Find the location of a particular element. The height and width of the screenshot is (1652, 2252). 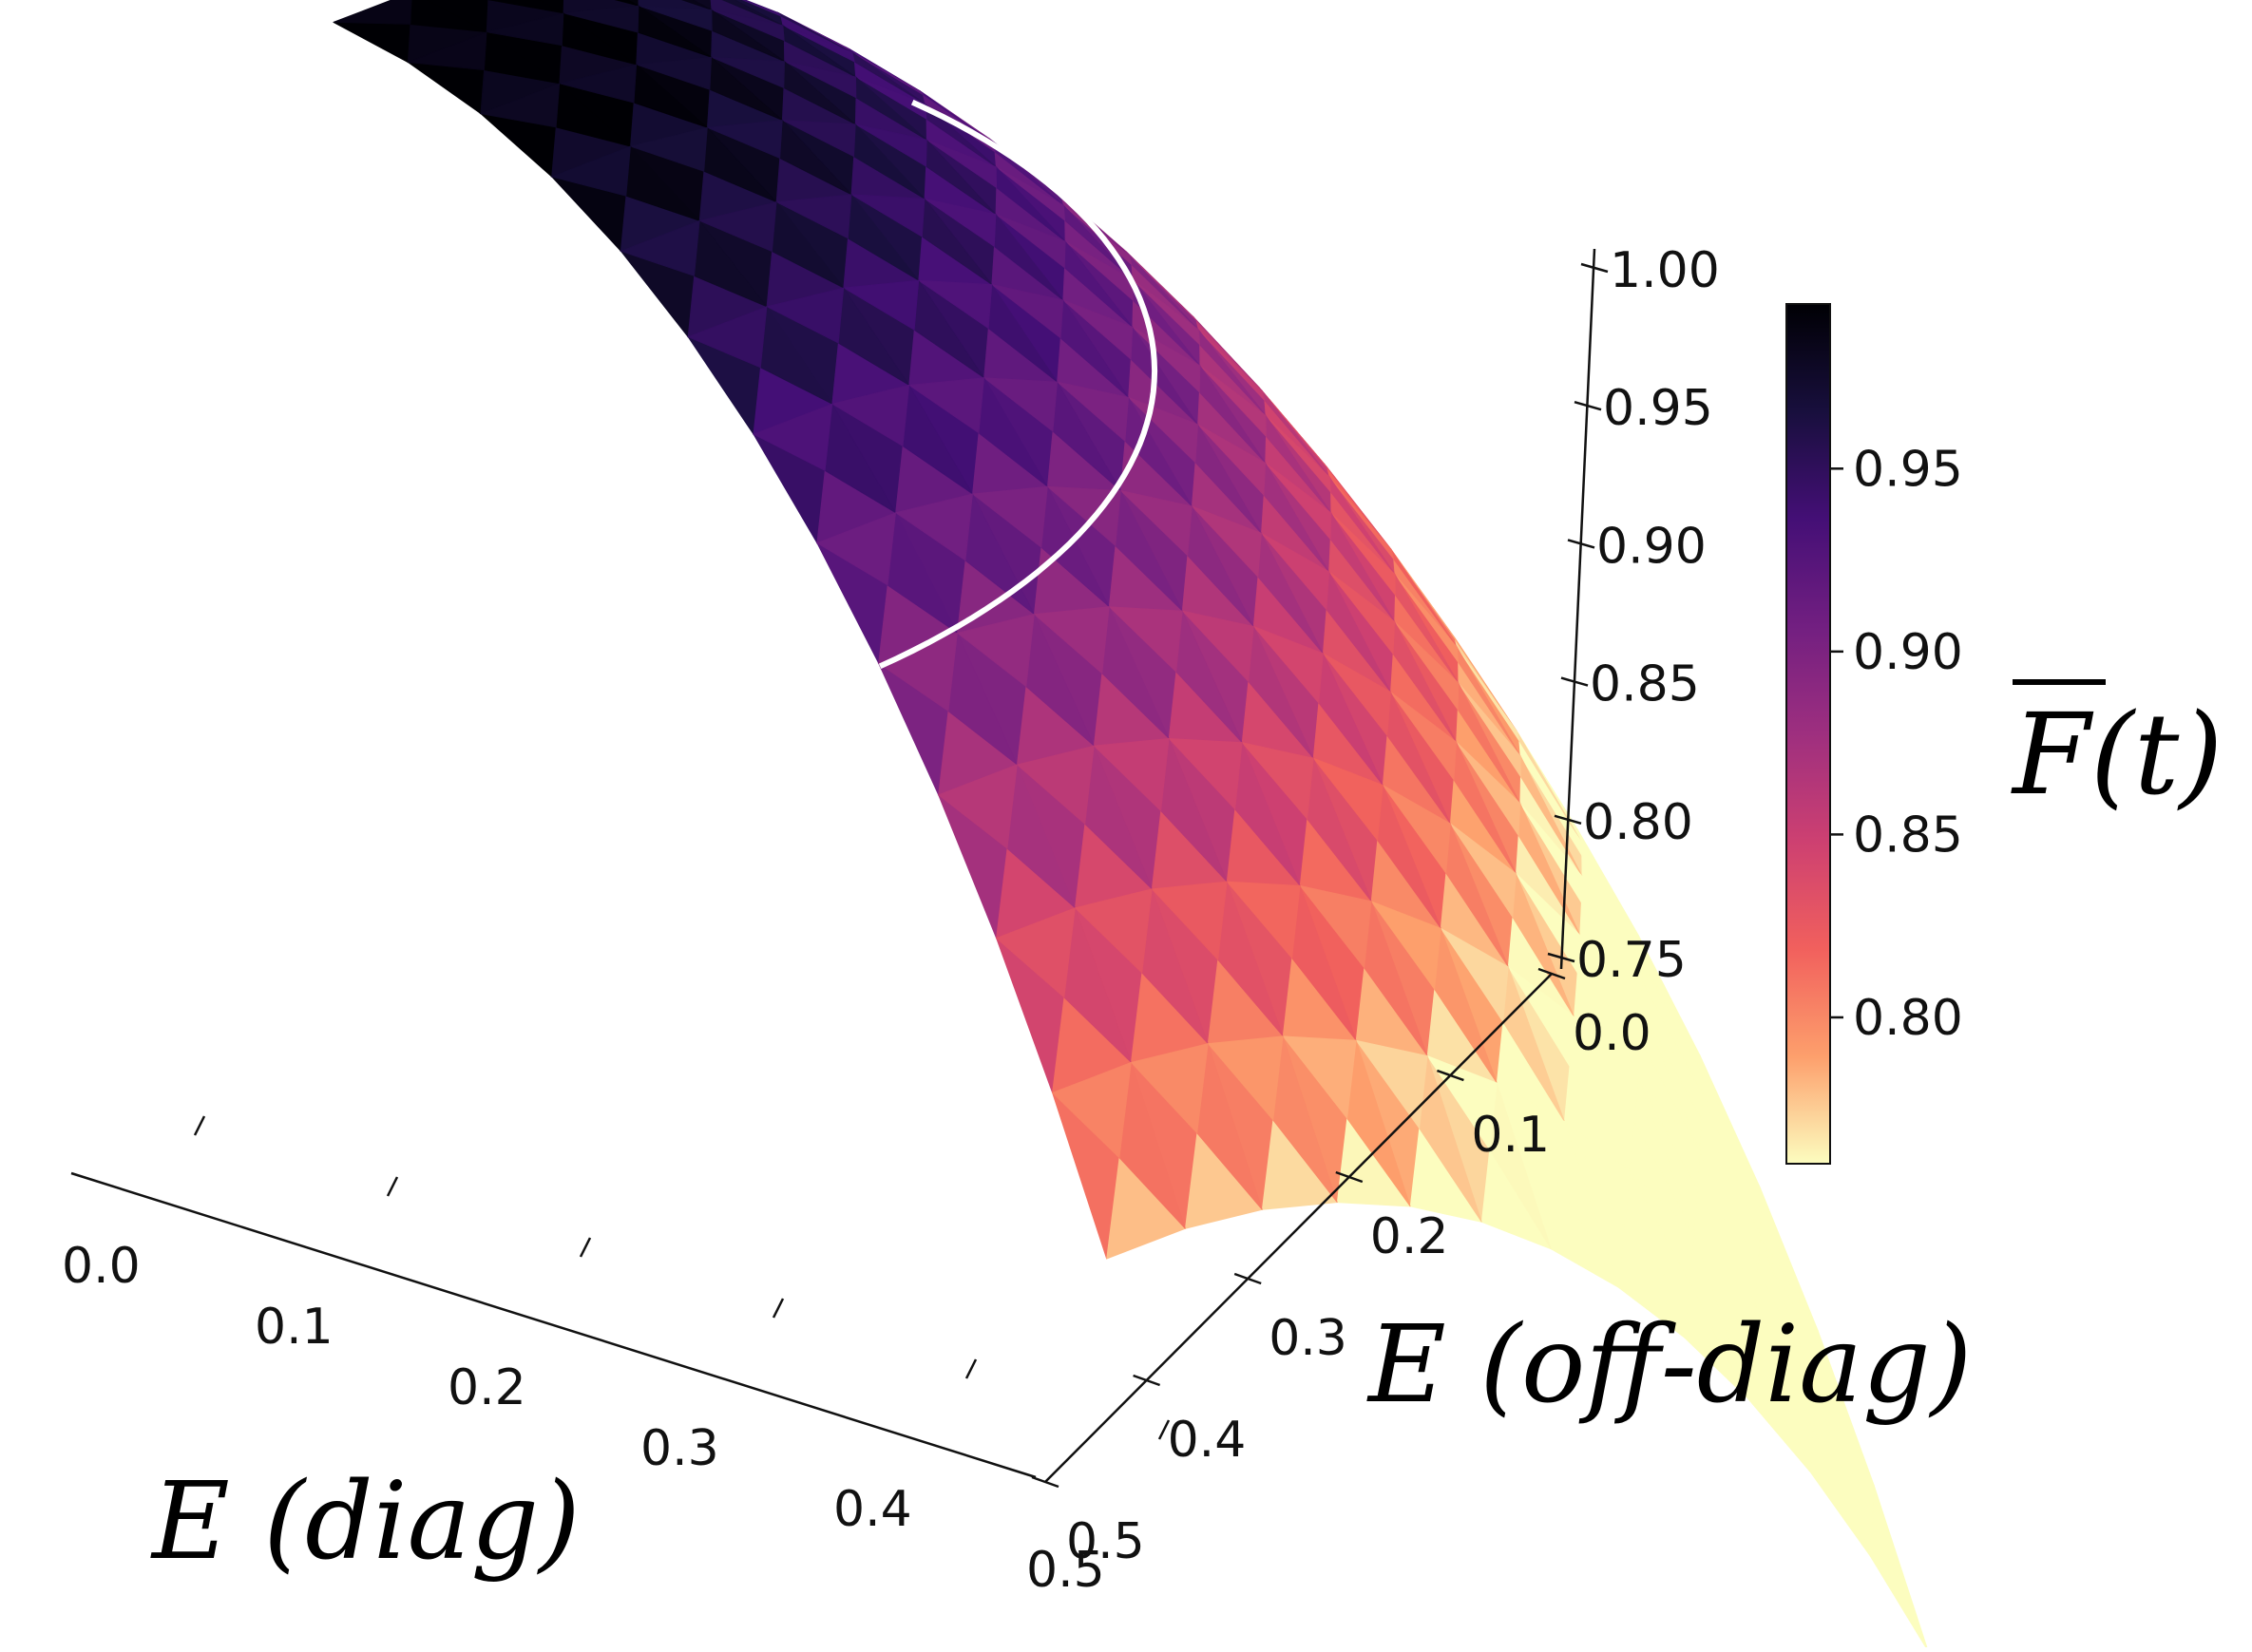

y-tick-label: 0.3 is located at coordinates (1308, 1338).